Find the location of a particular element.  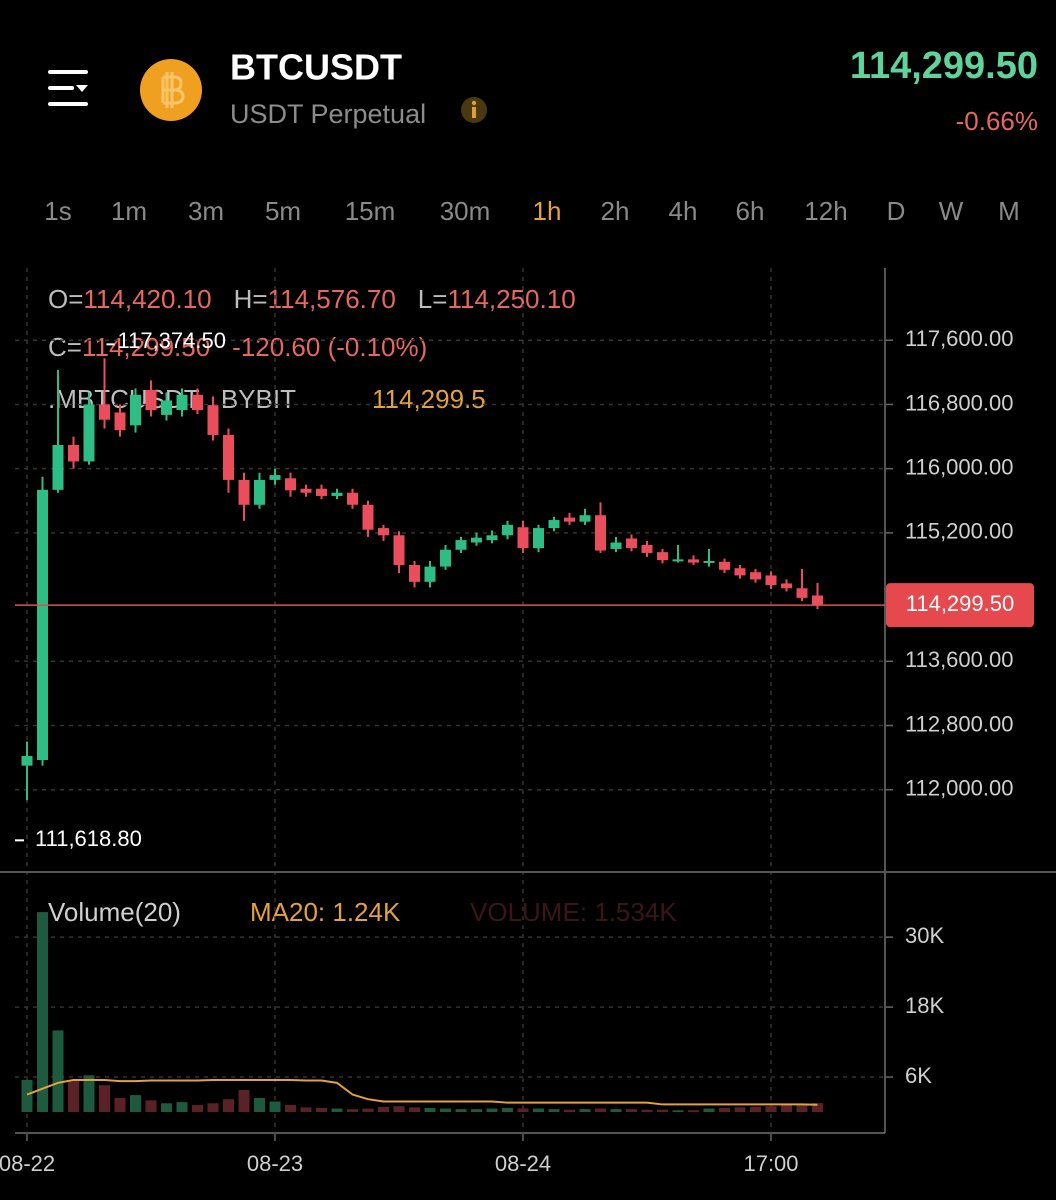

close-row: C=114,299.50 -120.60 (-0.10%) is located at coordinates (237, 347).